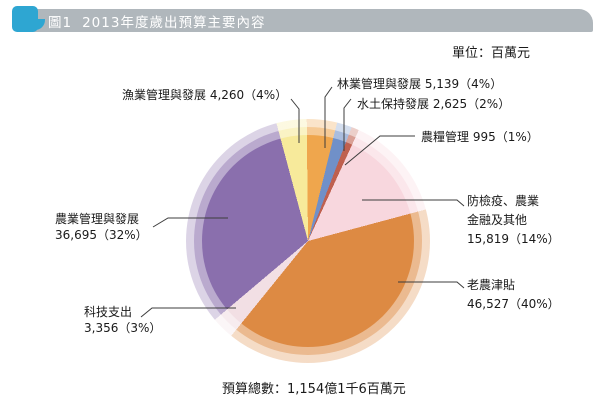 This screenshot has width=606, height=417. I want to click on callout-fishery: 漁業管理與發展 4,260（4%）, so click(204, 95).